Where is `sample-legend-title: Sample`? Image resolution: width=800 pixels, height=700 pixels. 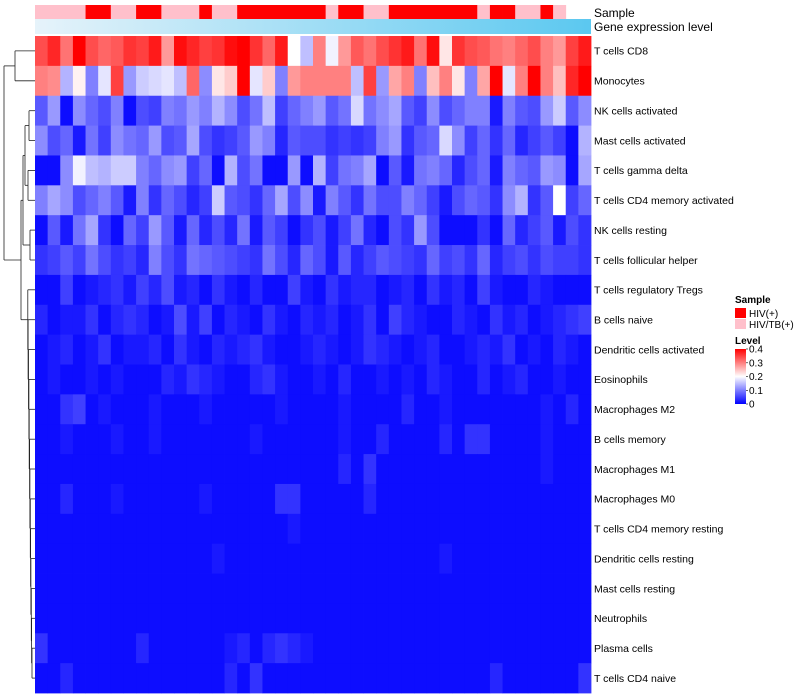
sample-legend-title: Sample is located at coordinates (753, 300).